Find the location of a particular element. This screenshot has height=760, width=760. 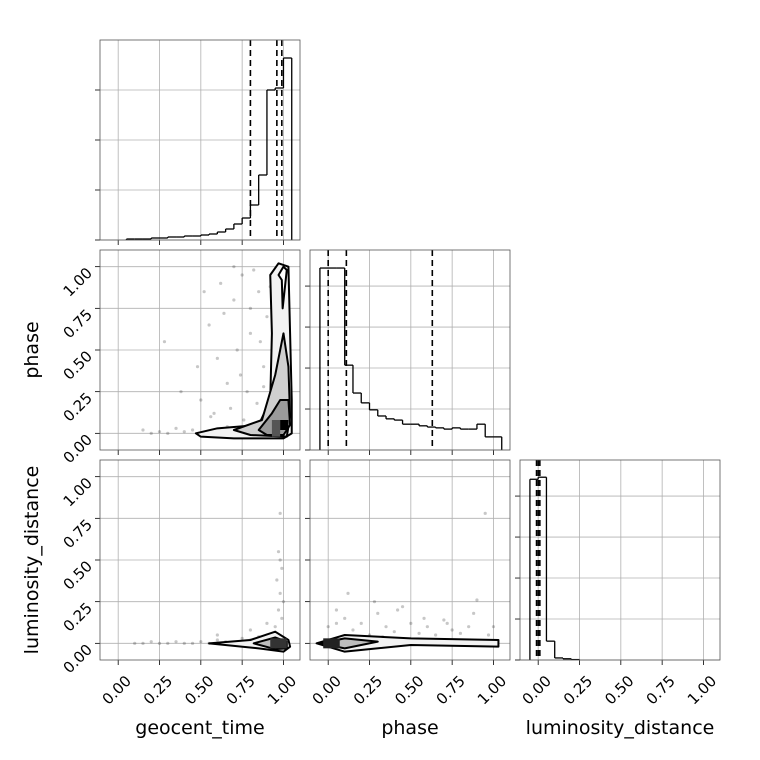

y-tick-label: 0.25 is located at coordinates (78, 617).